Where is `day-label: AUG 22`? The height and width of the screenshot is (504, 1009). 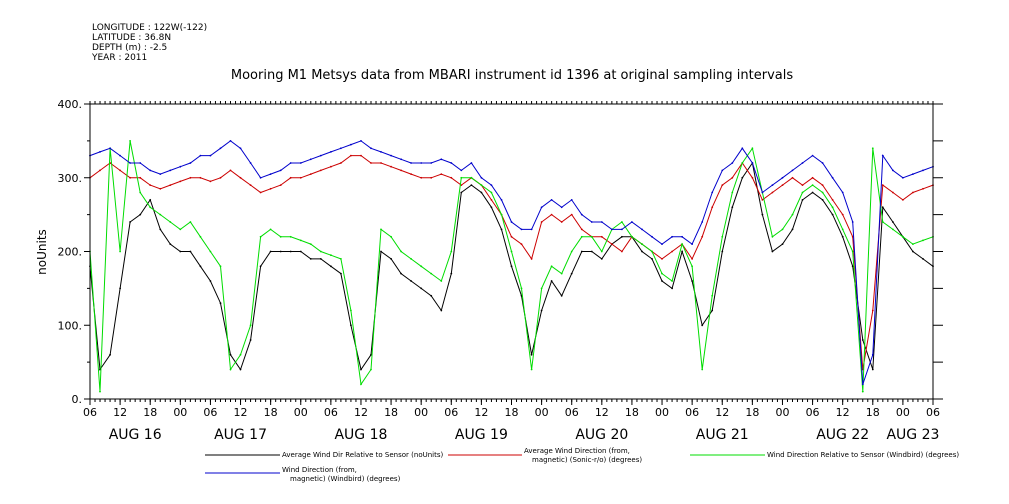 day-label: AUG 22 is located at coordinates (842, 435).